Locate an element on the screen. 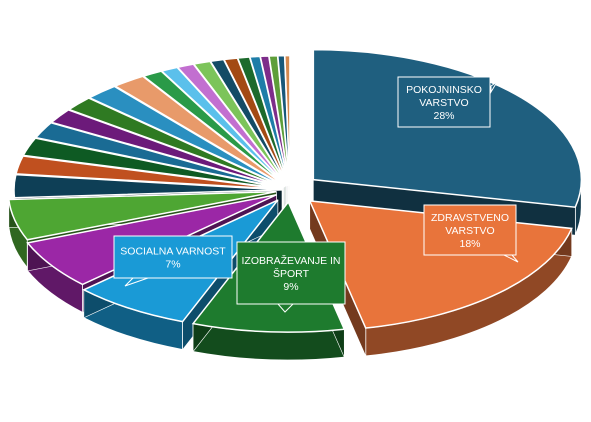 The image size is (591, 422). data-label-value: 9% is located at coordinates (290, 287).